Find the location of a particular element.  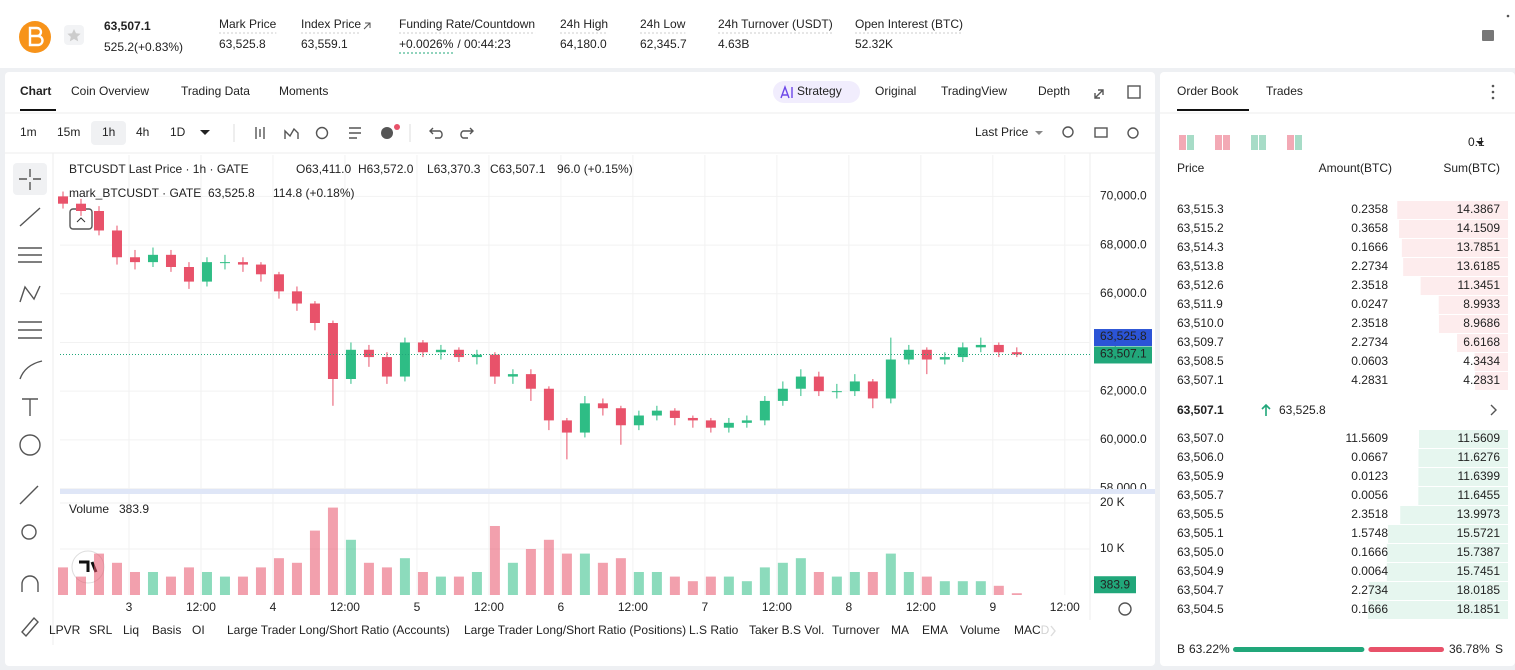

template-icon is located at coordinates (355, 133).